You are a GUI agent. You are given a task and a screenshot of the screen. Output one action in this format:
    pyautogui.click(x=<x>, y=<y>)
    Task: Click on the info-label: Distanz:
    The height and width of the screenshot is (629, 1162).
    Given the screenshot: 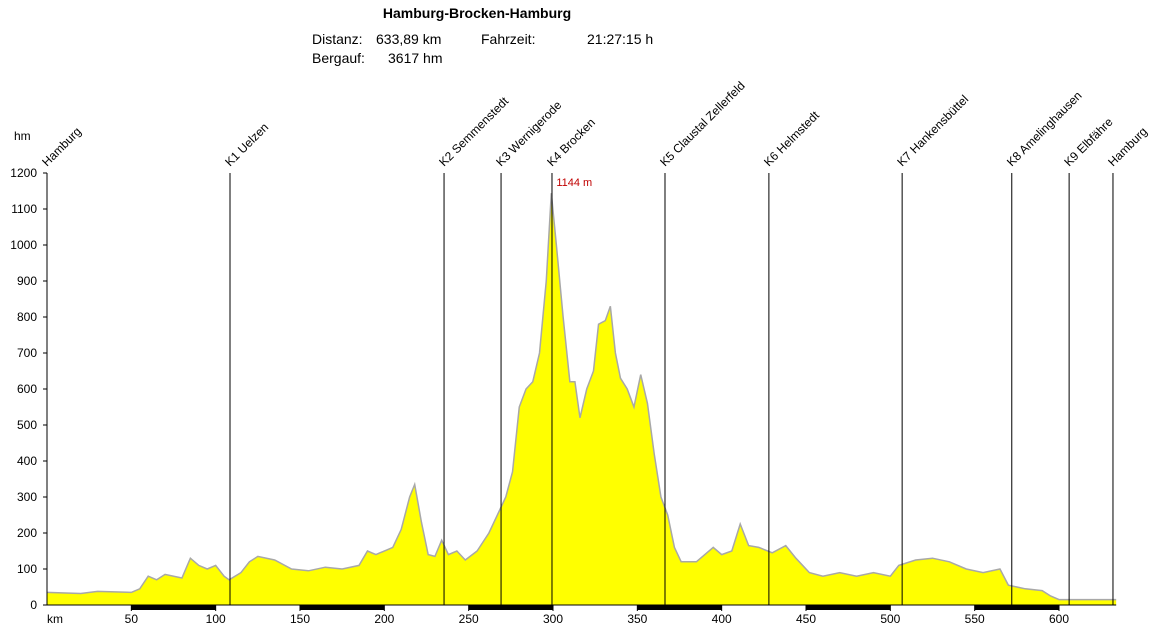 What is the action you would take?
    pyautogui.click(x=337, y=39)
    